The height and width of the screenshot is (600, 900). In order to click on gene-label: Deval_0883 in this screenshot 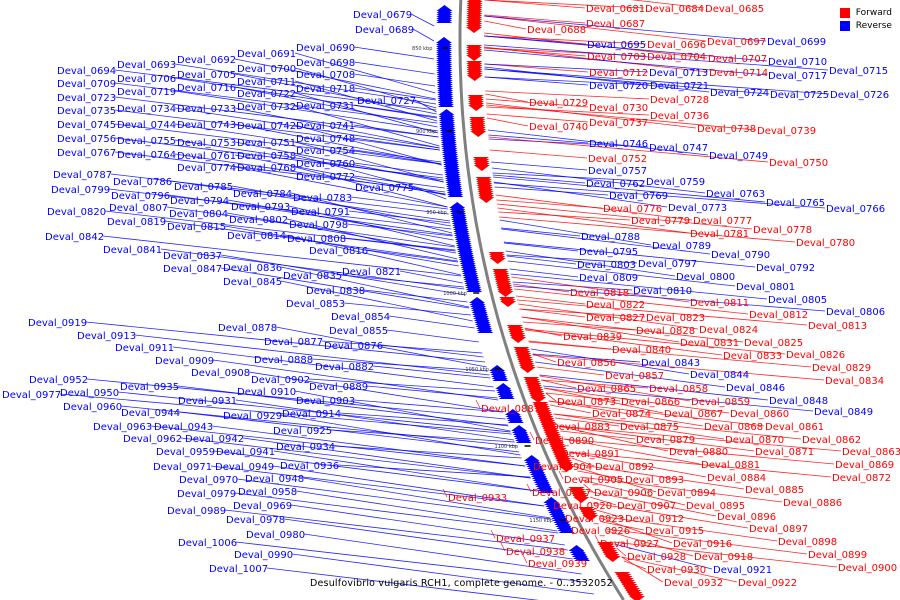, I will do `click(580, 427)`.